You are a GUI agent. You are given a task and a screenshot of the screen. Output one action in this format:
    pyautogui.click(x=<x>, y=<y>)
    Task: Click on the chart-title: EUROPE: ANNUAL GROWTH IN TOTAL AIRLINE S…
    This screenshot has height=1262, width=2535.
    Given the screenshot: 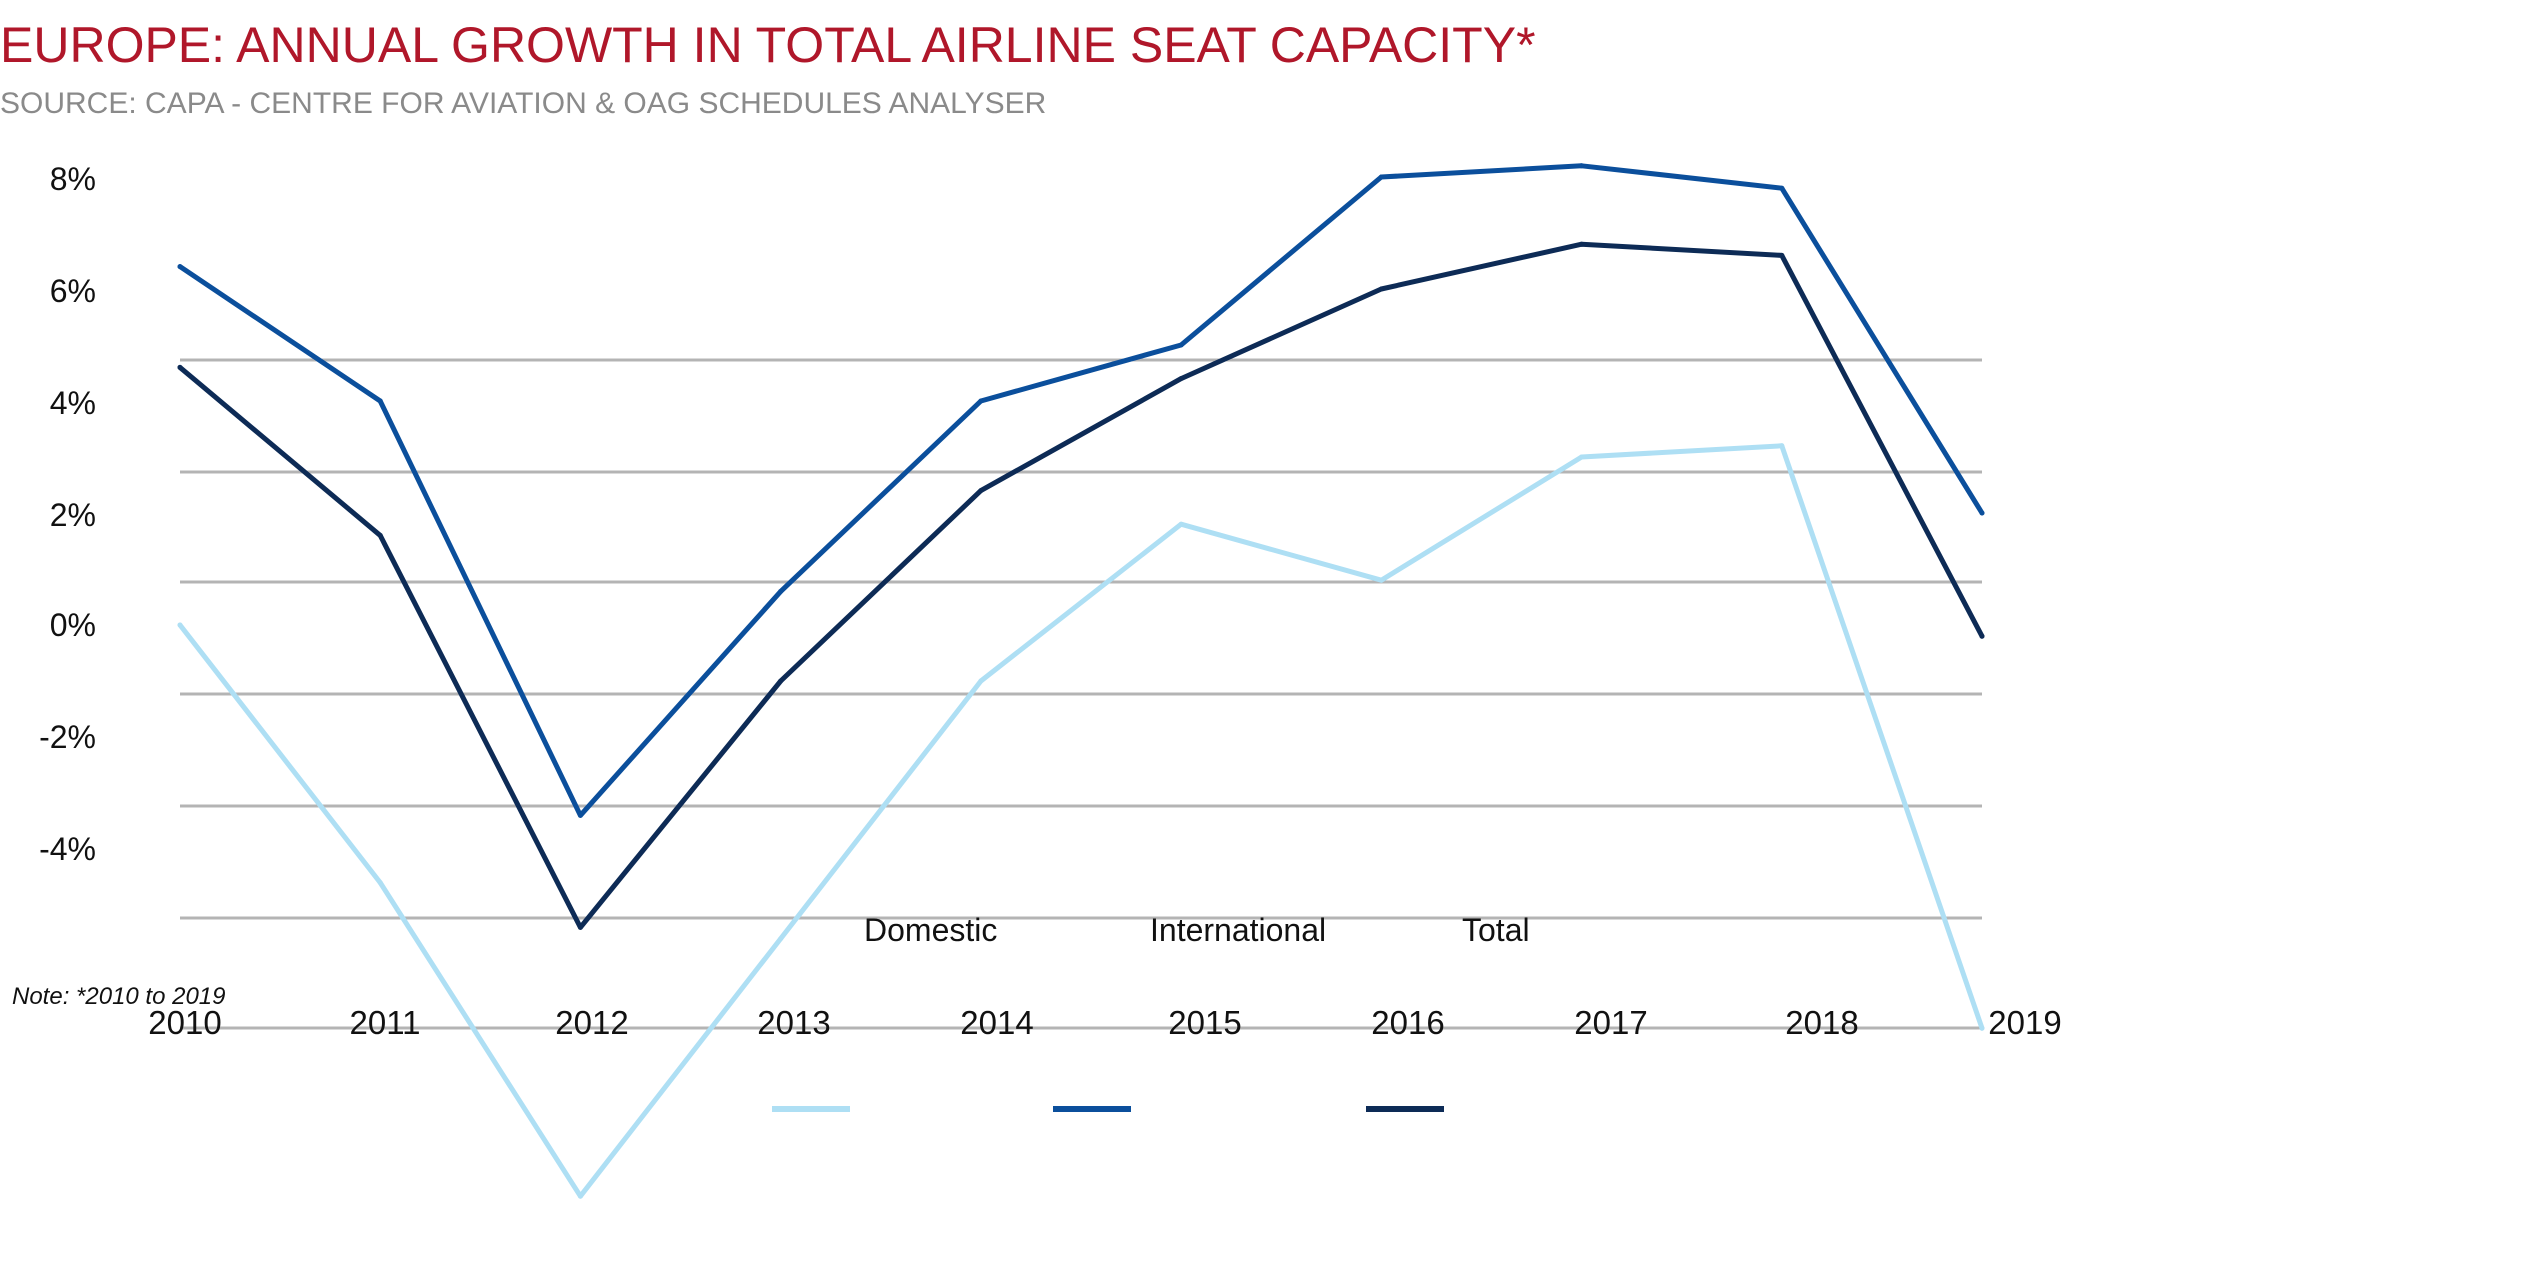 What is the action you would take?
    pyautogui.click(x=768, y=45)
    